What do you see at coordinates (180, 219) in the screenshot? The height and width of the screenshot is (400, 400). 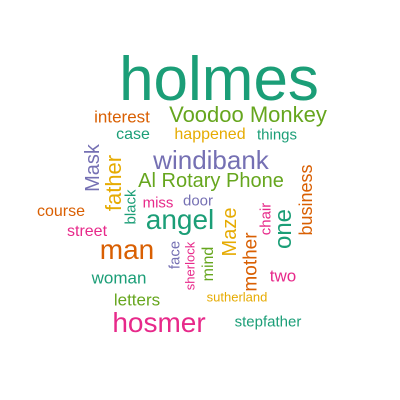 I see `word-angel: angel` at bounding box center [180, 219].